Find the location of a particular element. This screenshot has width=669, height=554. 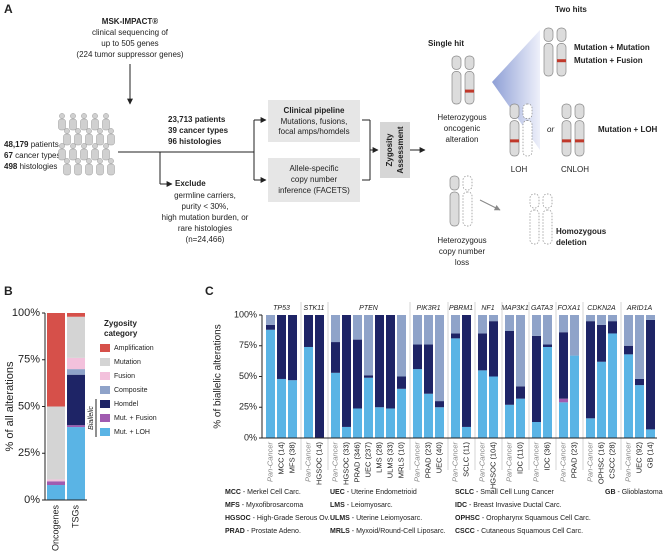

abbreviation: MRLS - Myxoid/Round-Cell Liposarc. is located at coordinates (388, 531).